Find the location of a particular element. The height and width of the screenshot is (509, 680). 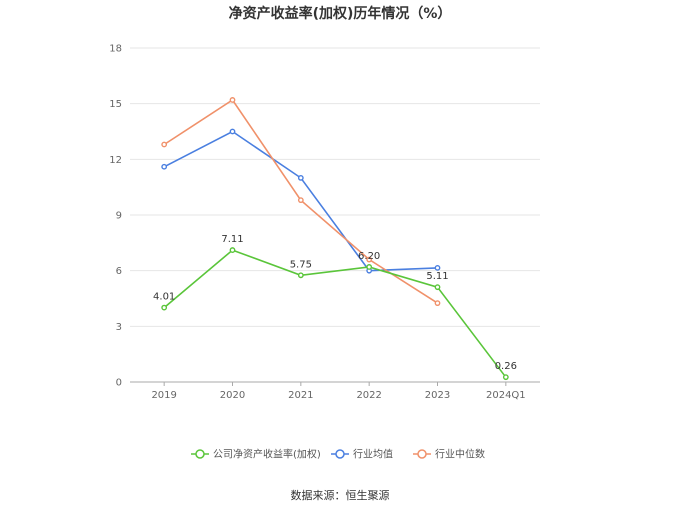

x-tick-label: 2022 is located at coordinates (368, 395).